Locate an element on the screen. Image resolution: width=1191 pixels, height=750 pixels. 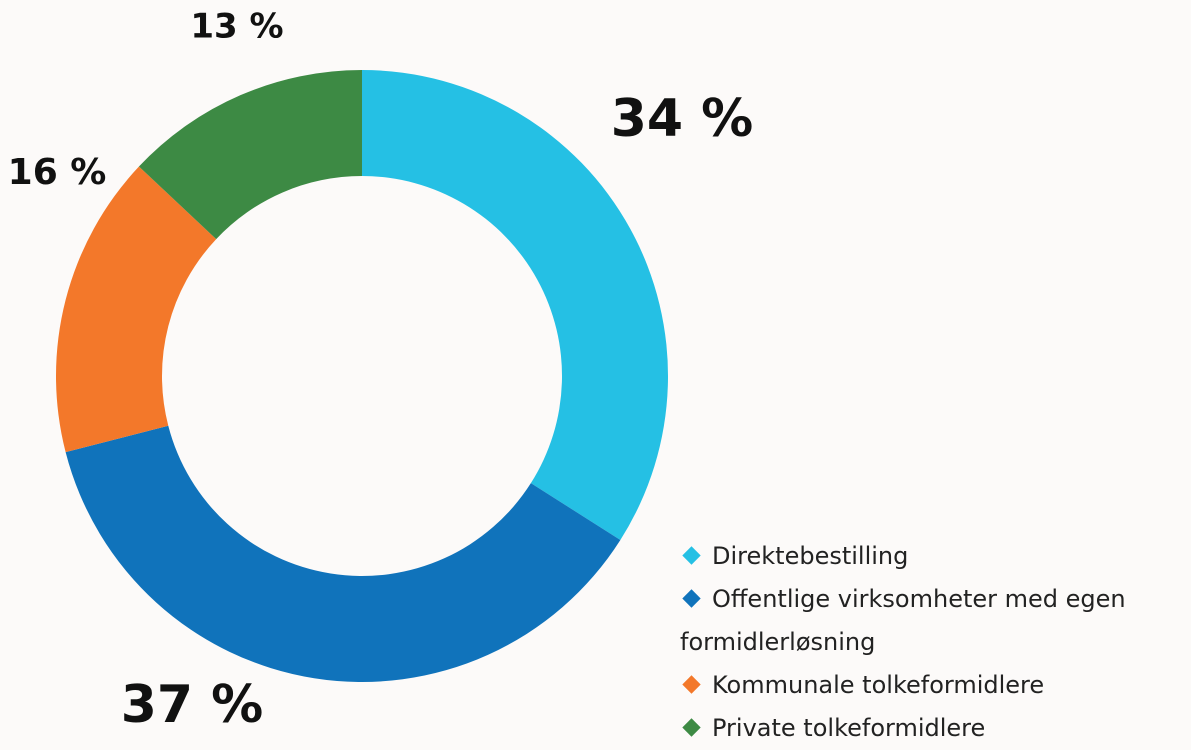
legend-label: Direktebestilling is located at coordinates (810, 556).